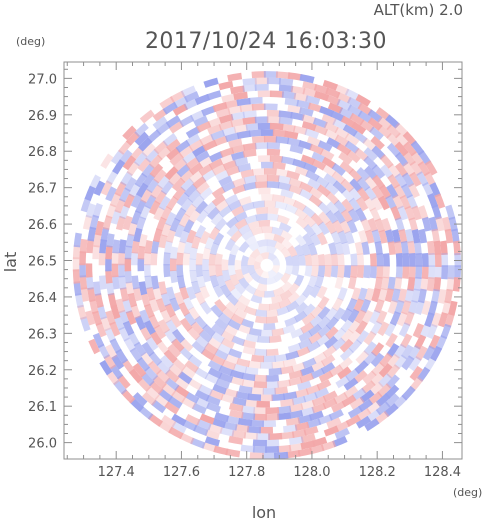 This screenshot has height=521, width=491. Describe the element at coordinates (377, 472) in the screenshot. I see `x-tick-label: 128.2` at that location.